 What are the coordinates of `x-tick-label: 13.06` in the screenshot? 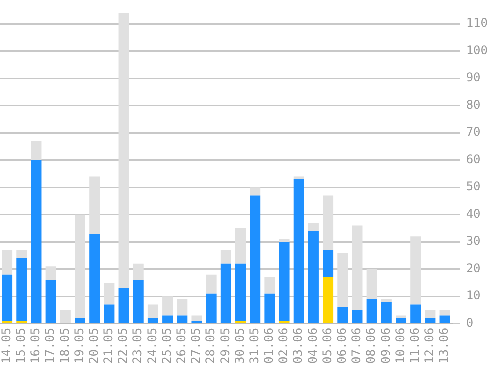 It's located at (444, 346).